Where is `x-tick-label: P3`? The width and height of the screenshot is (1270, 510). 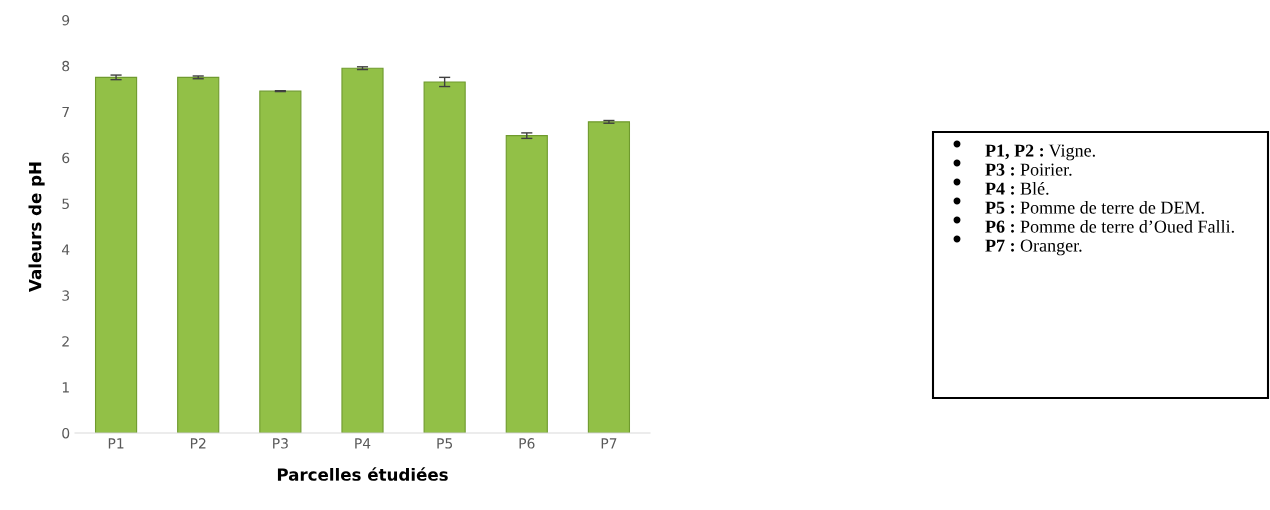
x-tick-label: P3 is located at coordinates (280, 443).